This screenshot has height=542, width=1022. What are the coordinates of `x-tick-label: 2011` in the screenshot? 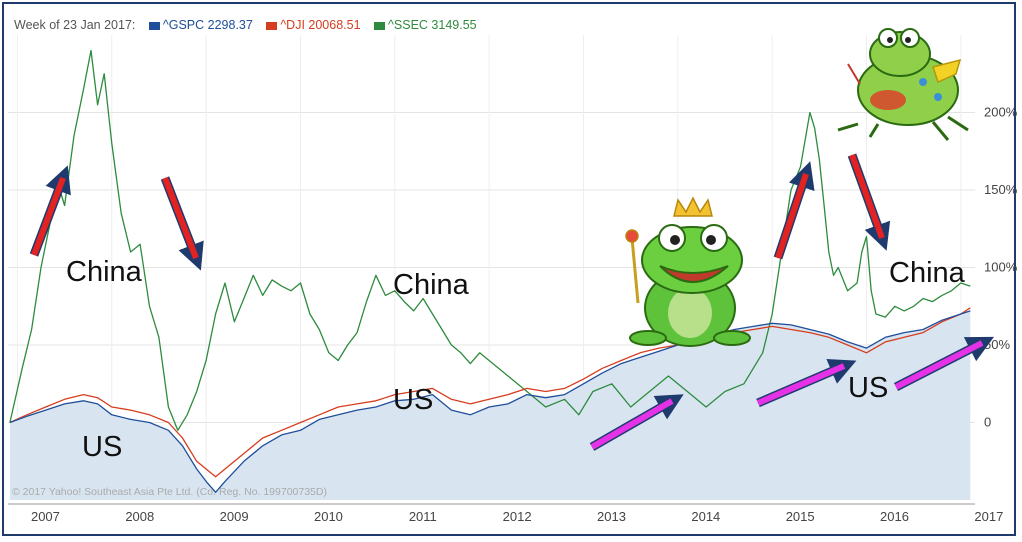 It's located at (423, 516).